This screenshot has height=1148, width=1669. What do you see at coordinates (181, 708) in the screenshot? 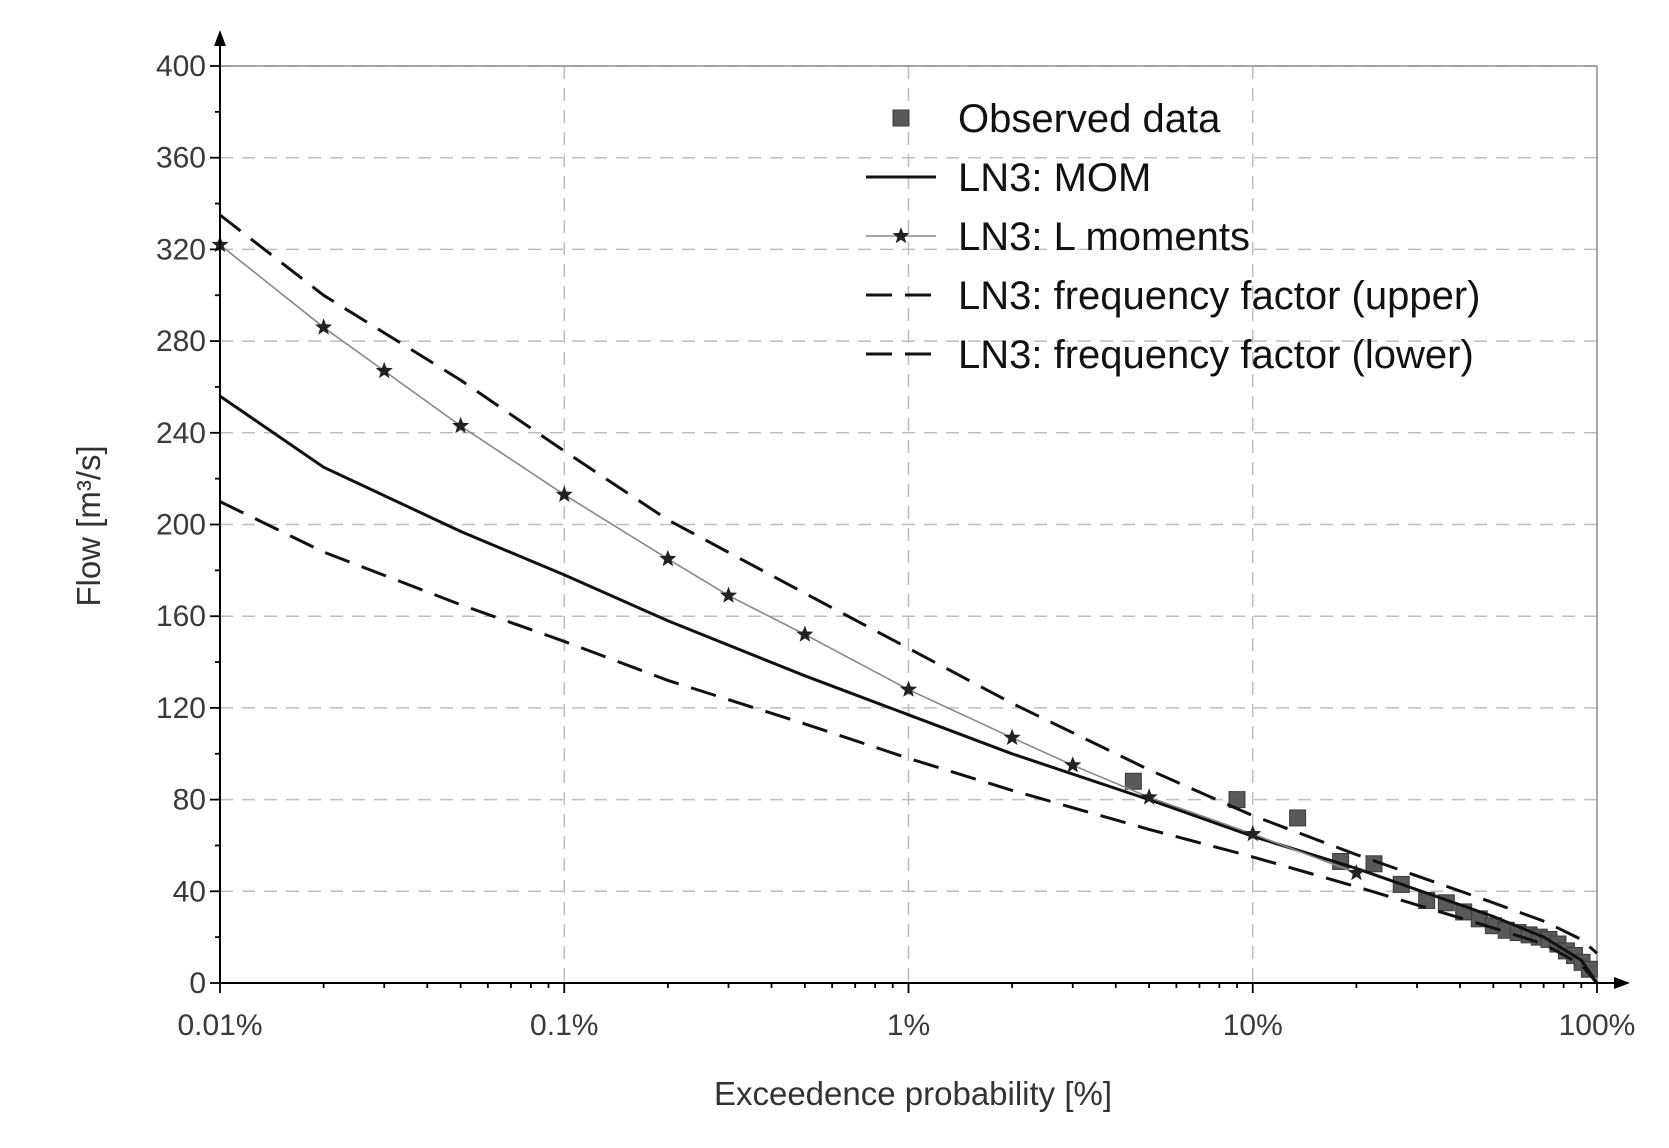
I see `y-tick-label: 120` at bounding box center [181, 708].